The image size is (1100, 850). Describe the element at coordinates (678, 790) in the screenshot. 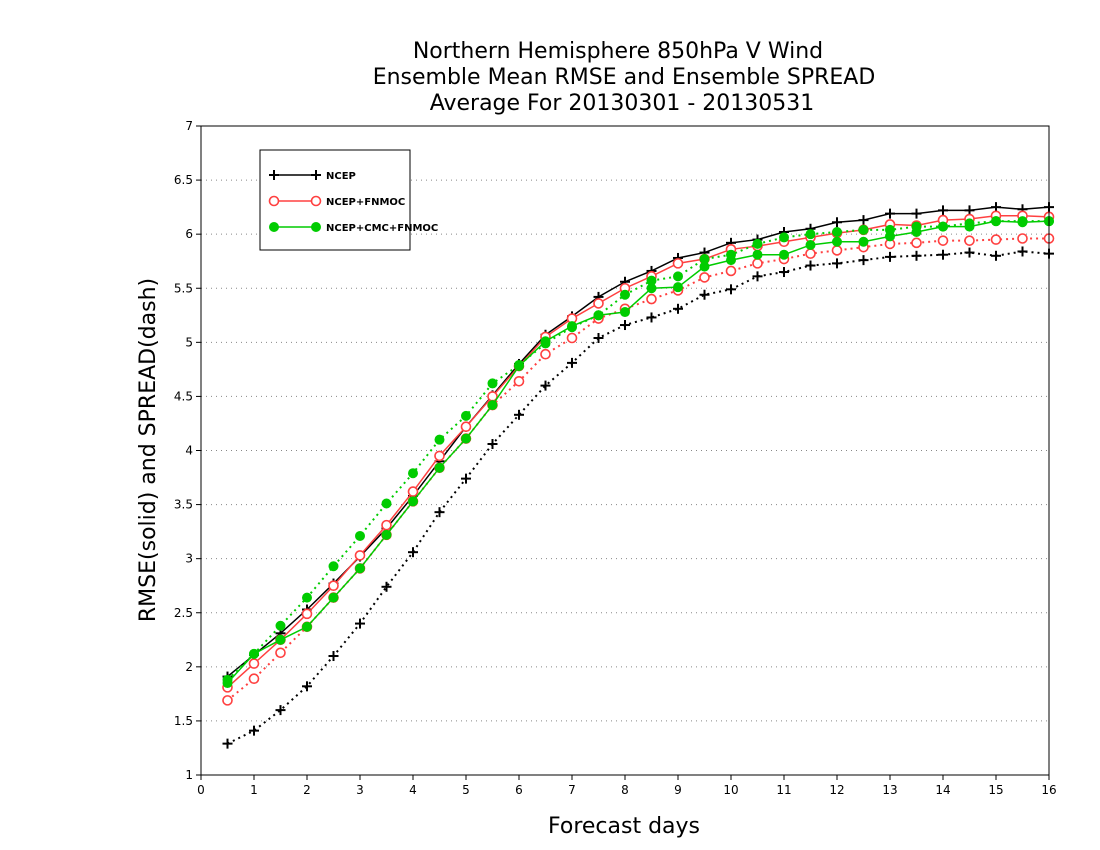

I see `x-tick-label: 9` at that location.